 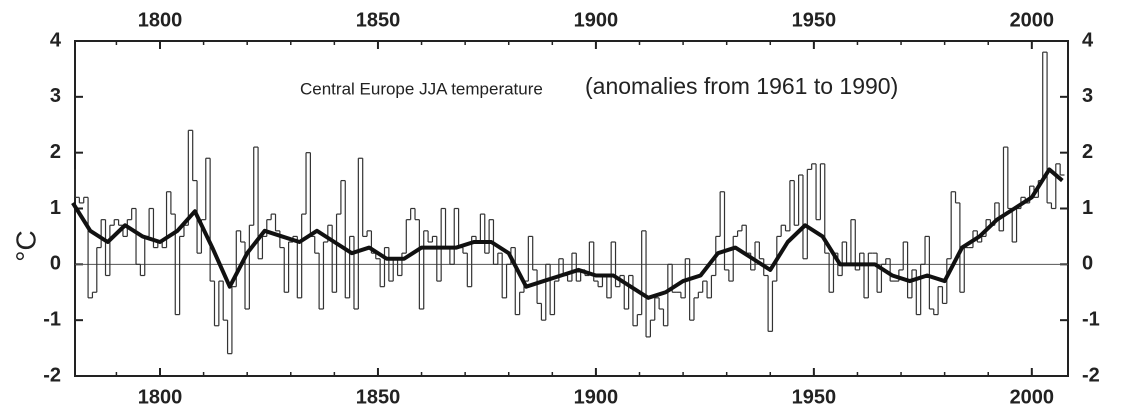 I want to click on y-axis-label: °C, so click(x=25, y=245).